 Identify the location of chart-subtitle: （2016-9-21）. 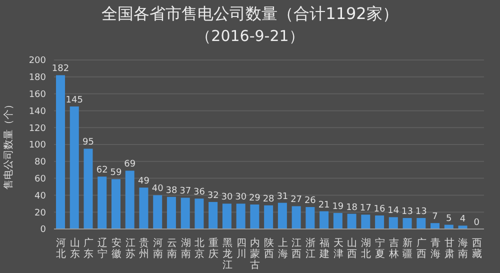
(250, 36).